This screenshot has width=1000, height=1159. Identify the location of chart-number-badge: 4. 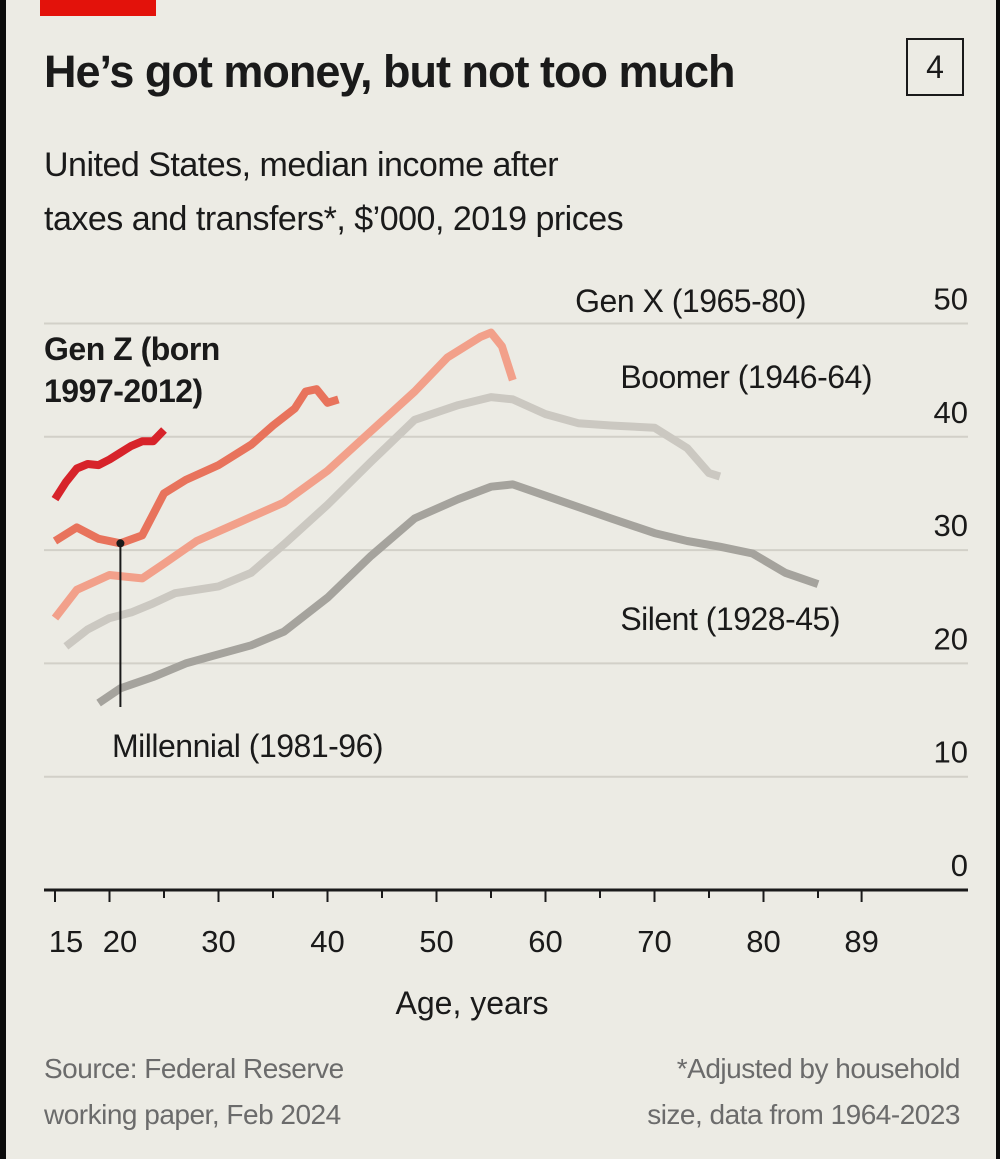
(935, 67).